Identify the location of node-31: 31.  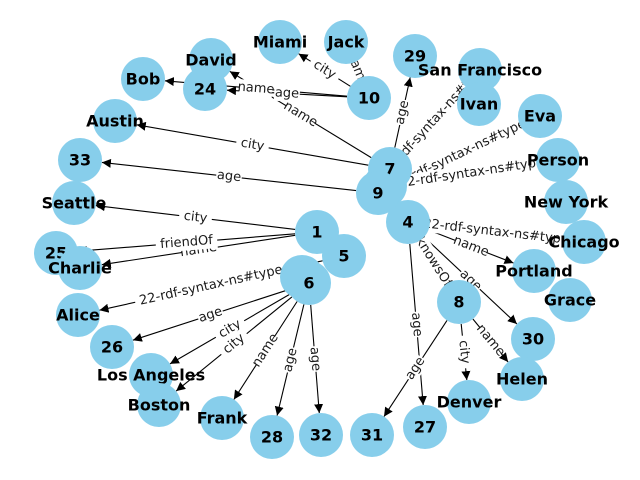
(372, 435).